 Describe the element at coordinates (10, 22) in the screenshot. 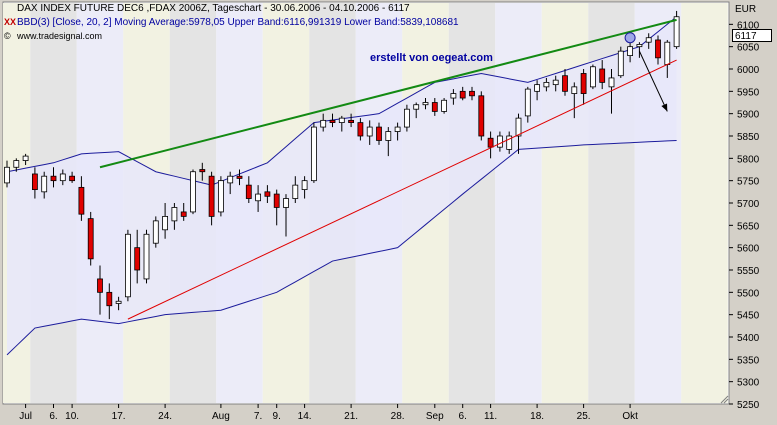

I see `indicator-marker-icon: XX` at that location.